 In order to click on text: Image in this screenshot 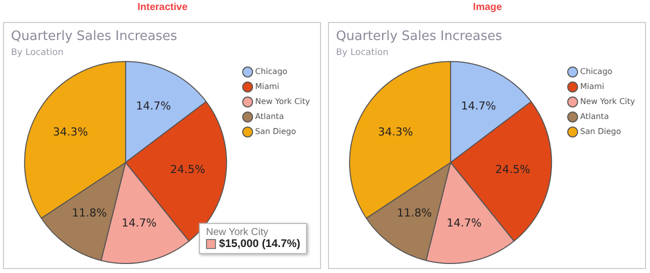, I will do `click(487, 7)`.